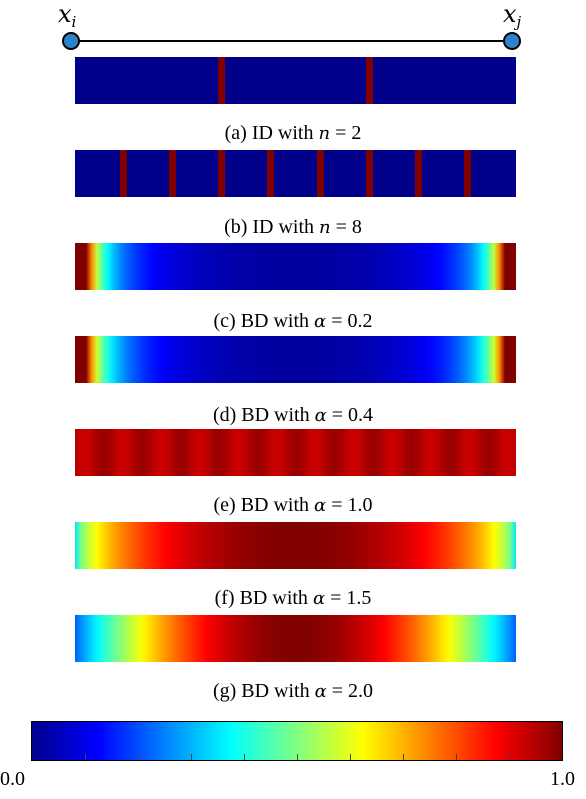 Image resolution: width=586 pixels, height=799 pixels. What do you see at coordinates (320, 505) in the screenshot?
I see `caption-e-var: α` at bounding box center [320, 505].